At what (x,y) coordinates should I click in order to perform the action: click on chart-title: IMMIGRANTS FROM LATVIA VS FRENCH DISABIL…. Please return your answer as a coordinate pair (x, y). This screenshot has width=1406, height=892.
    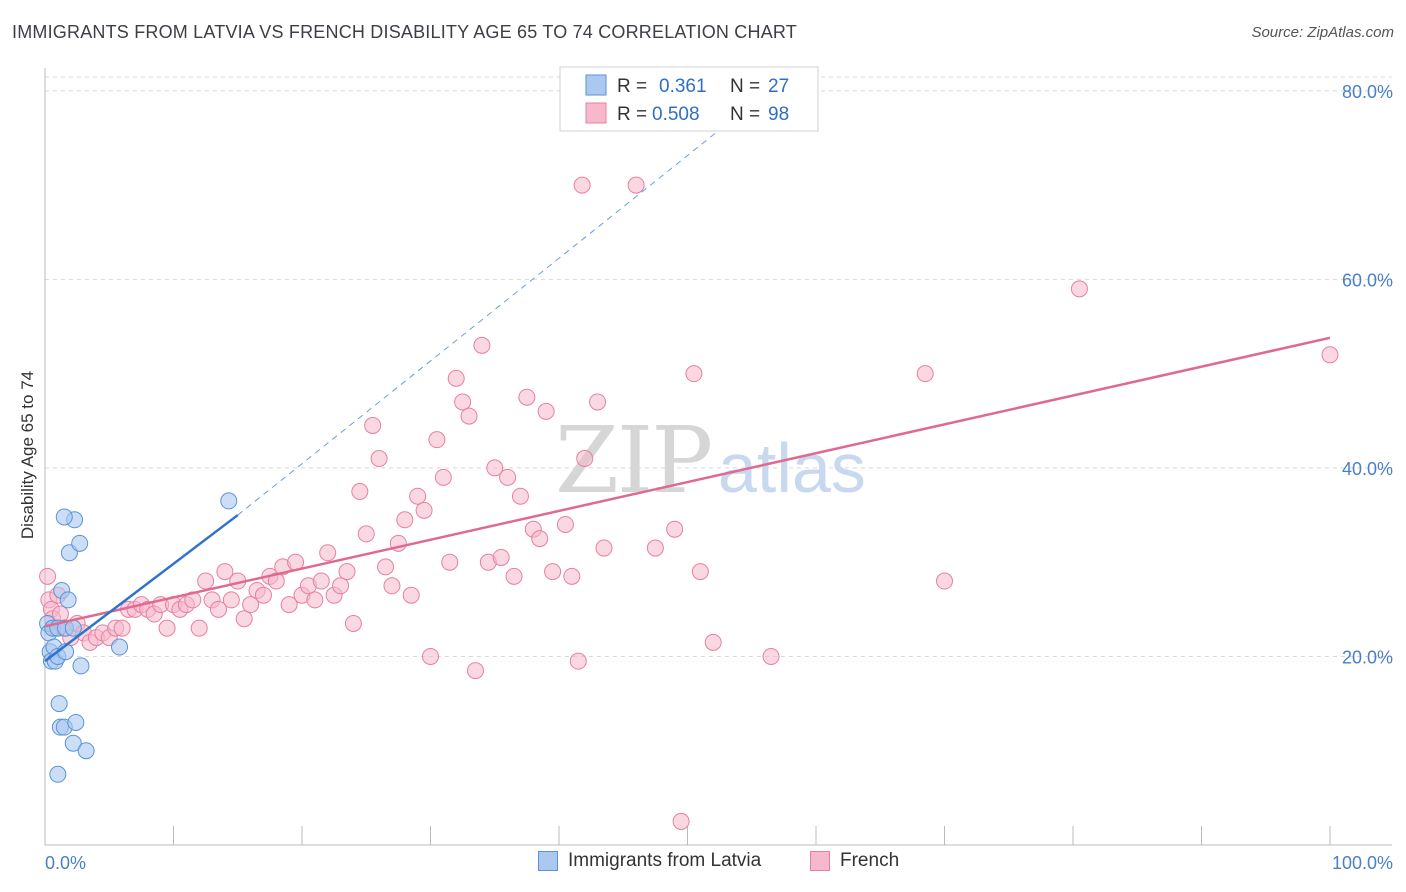
    Looking at the image, I should click on (404, 32).